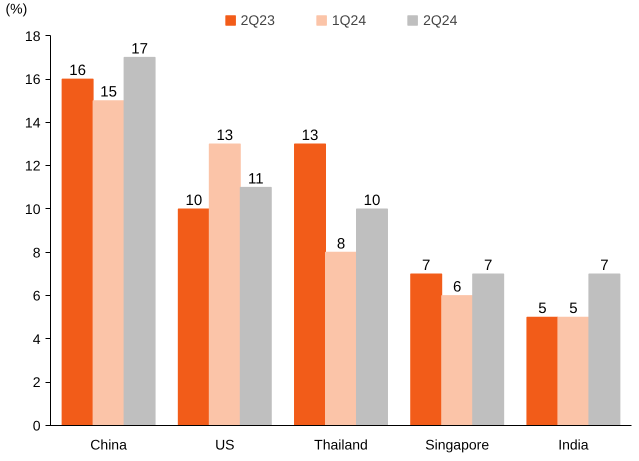 The width and height of the screenshot is (639, 461). What do you see at coordinates (36, 252) in the screenshot?
I see `y-tick-label: 8` at bounding box center [36, 252].